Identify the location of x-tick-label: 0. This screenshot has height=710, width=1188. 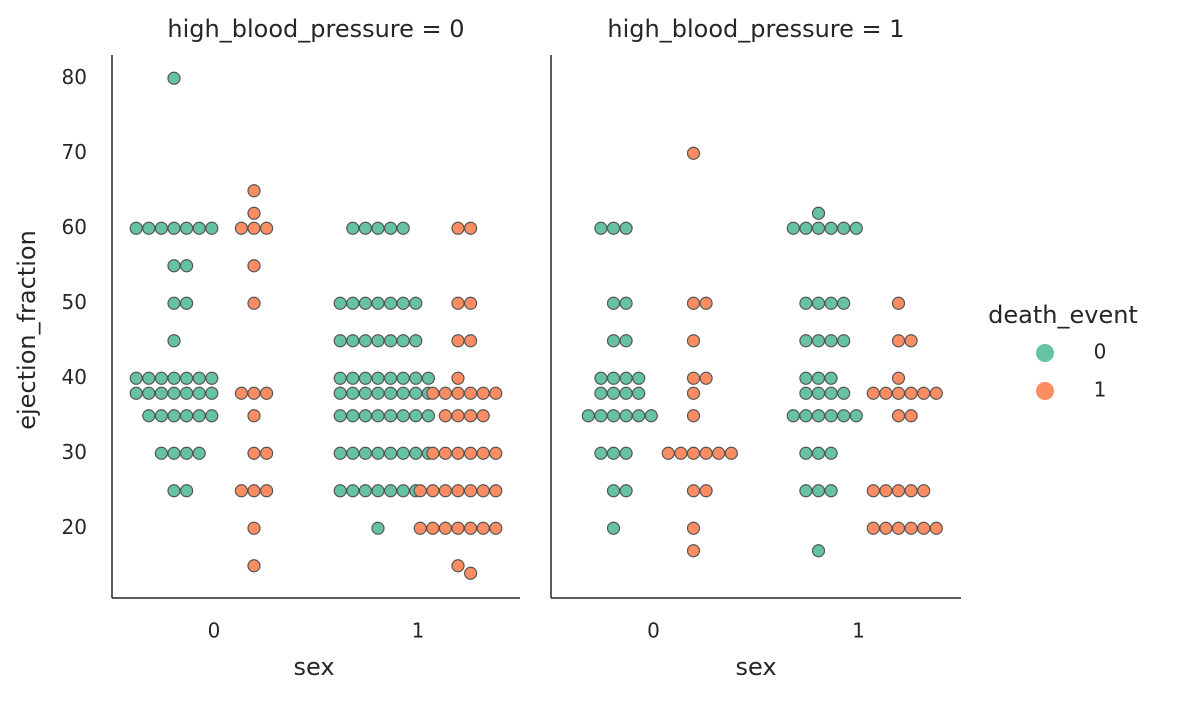
(214, 631).